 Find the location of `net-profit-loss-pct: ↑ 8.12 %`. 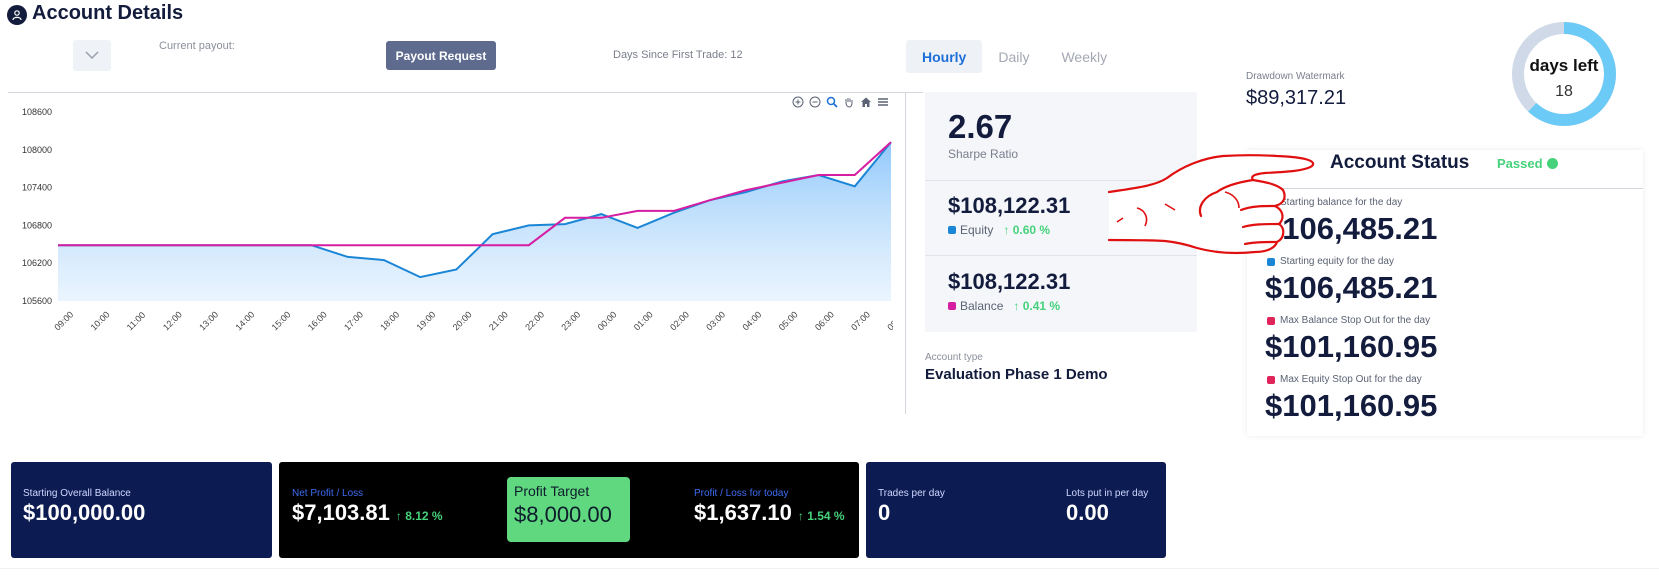

net-profit-loss-pct: ↑ 8.12 % is located at coordinates (419, 516).